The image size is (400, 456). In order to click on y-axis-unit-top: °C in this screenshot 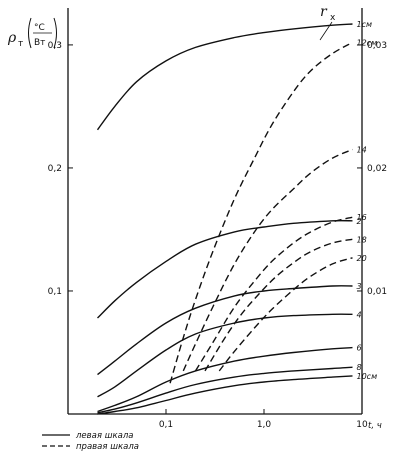, I will do `click(39, 28)`.